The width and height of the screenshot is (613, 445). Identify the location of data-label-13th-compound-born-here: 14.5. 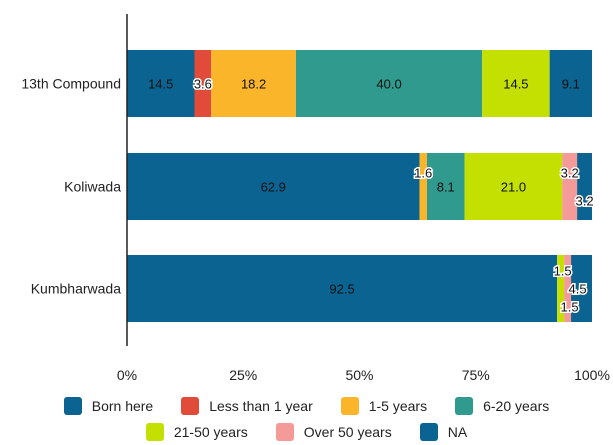
(160, 84).